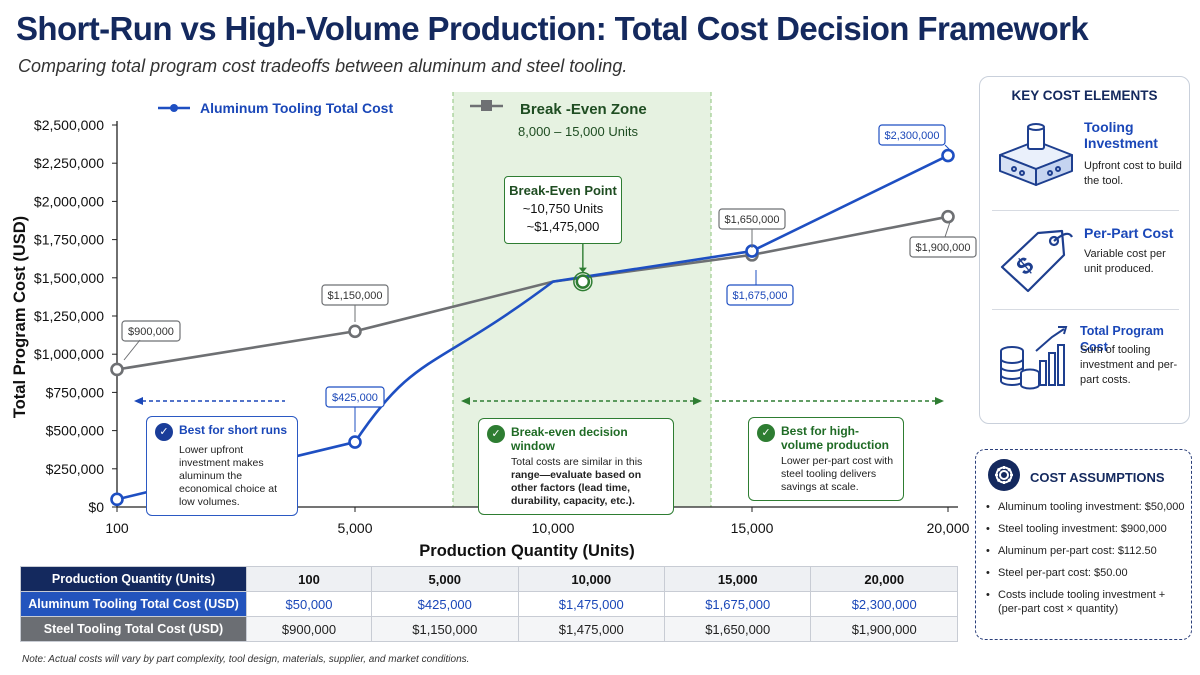 This screenshot has height=675, width=1200. Describe the element at coordinates (174, 108) in the screenshot. I see `legend-marker-aluminum` at that location.